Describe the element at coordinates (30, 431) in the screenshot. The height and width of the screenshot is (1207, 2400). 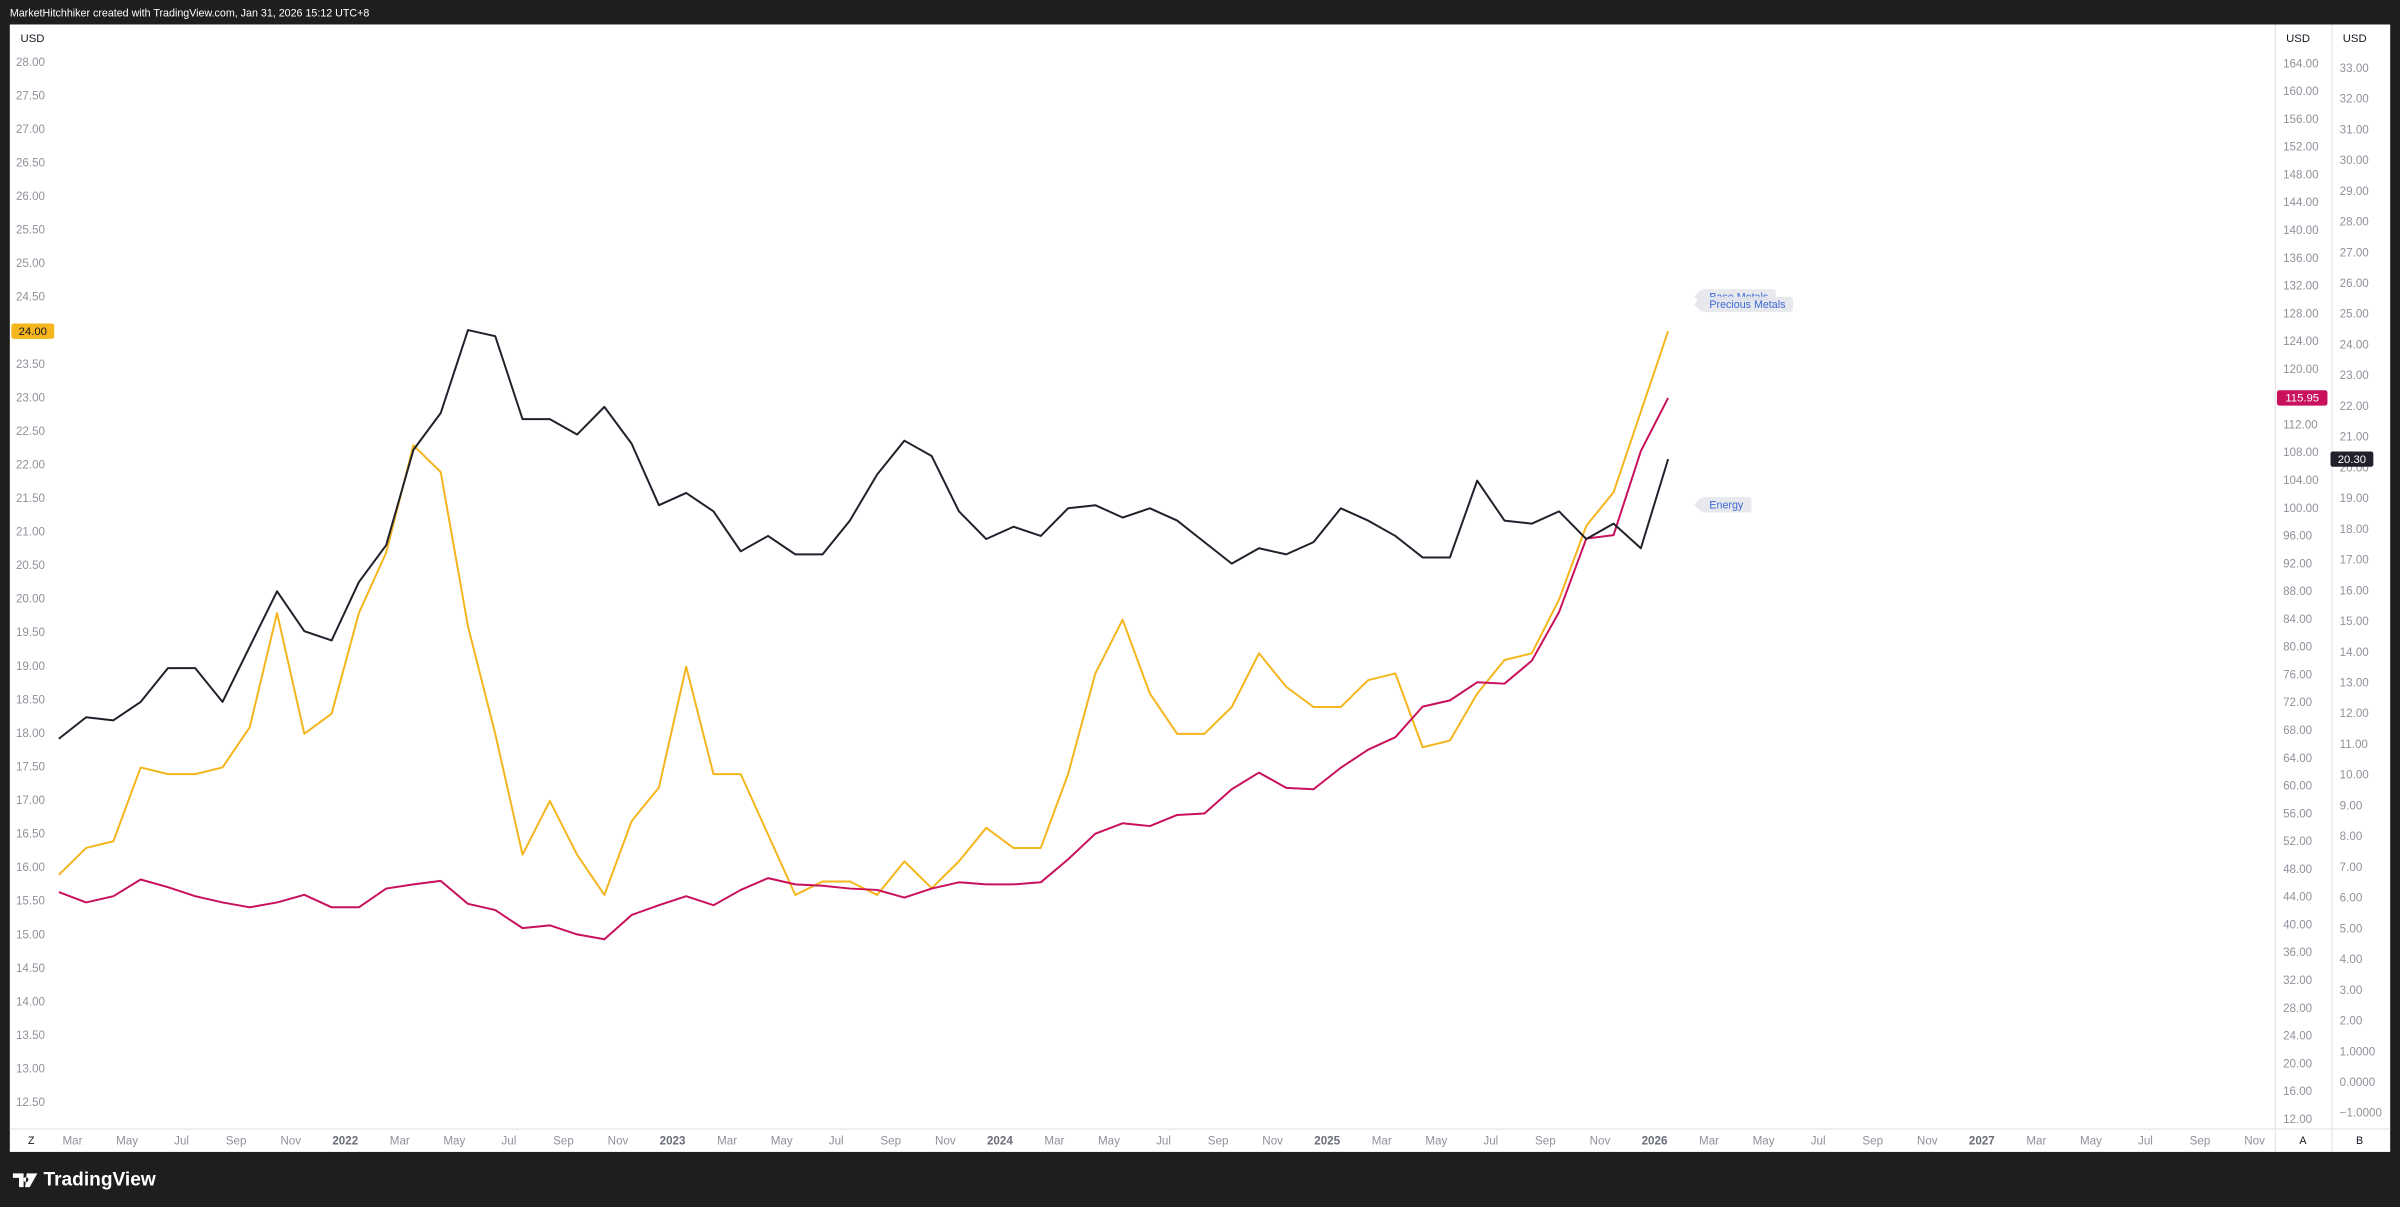
I see `y-tick-label: 22.50` at that location.